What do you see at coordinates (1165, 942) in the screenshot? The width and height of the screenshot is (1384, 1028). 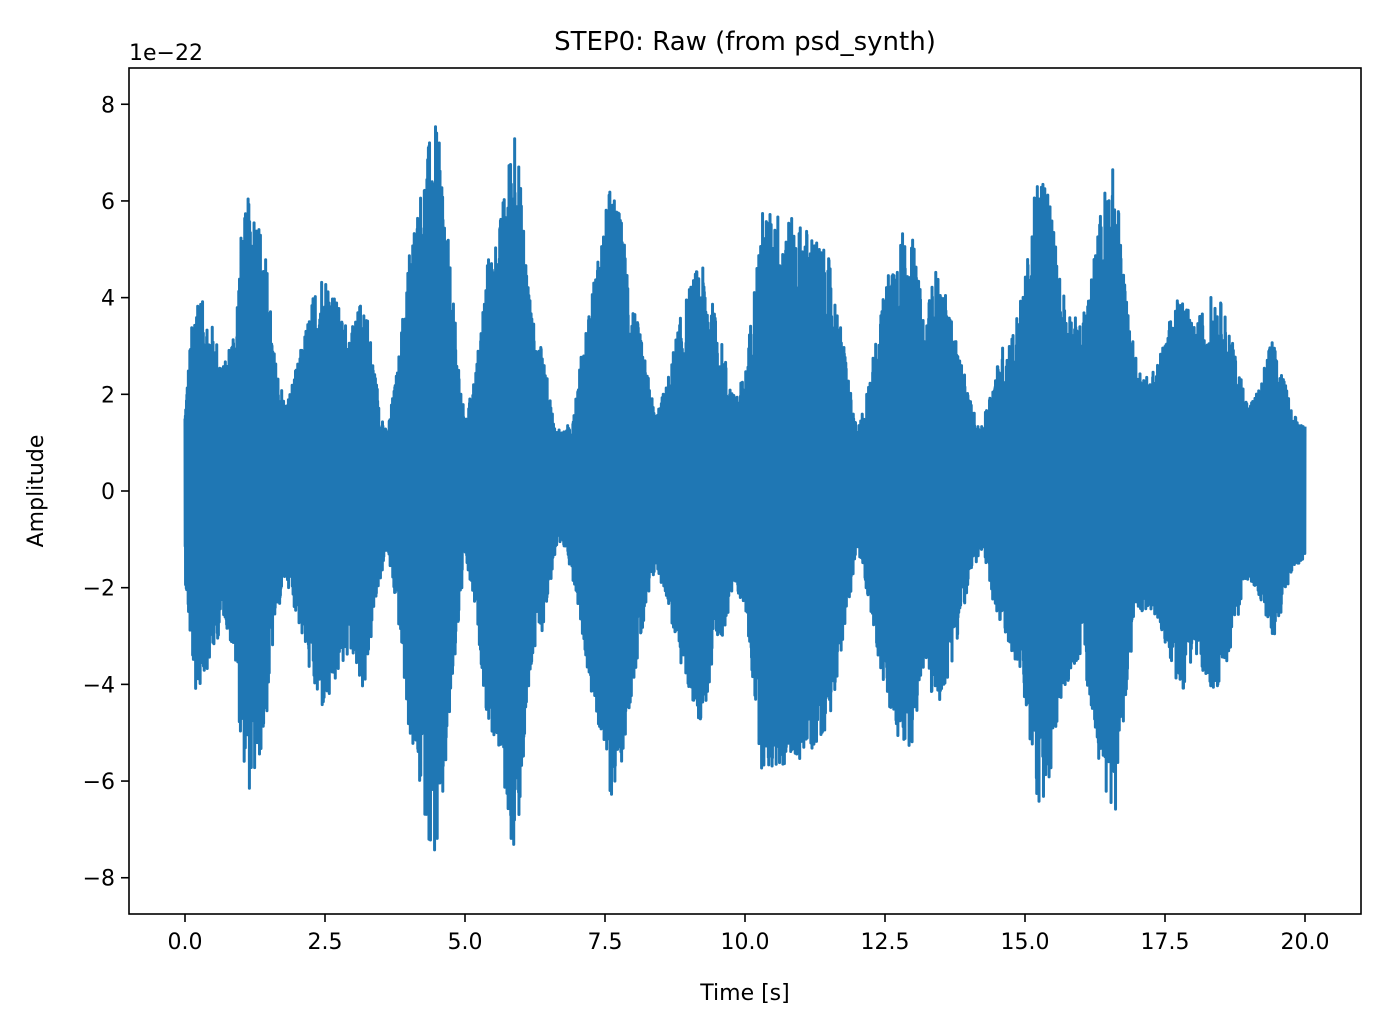 I see `x-tick-label: 17.5` at bounding box center [1165, 942].